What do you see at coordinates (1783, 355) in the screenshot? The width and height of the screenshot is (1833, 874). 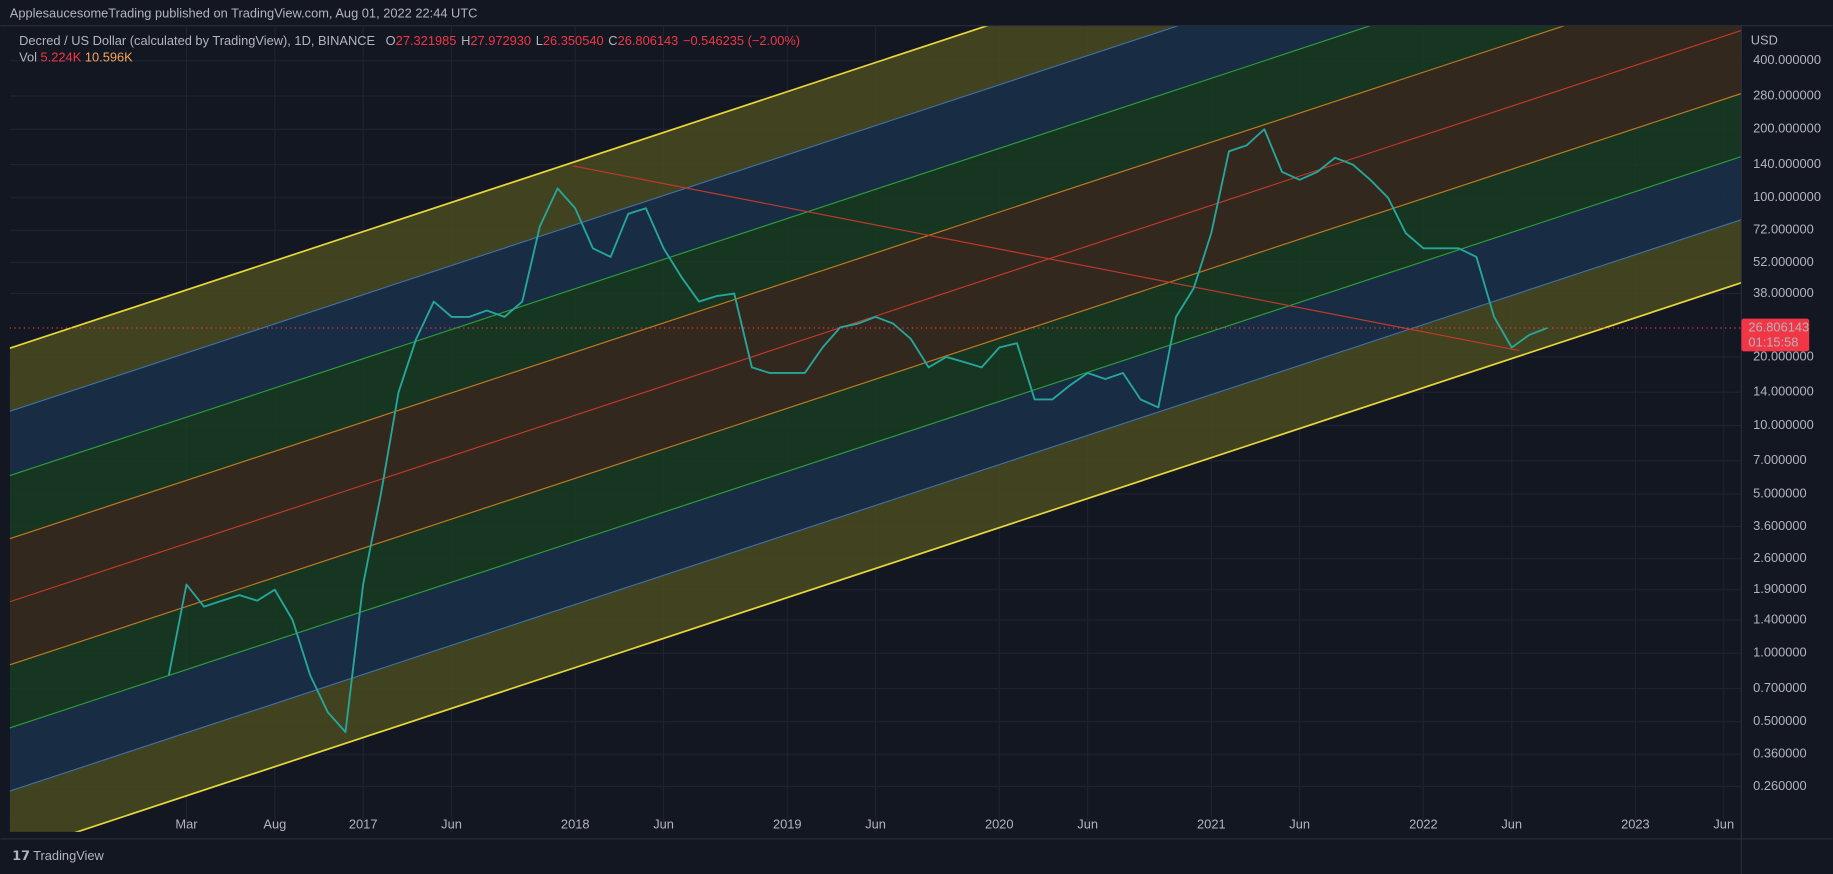 I see `y-tick-label: 20.000000` at bounding box center [1783, 355].